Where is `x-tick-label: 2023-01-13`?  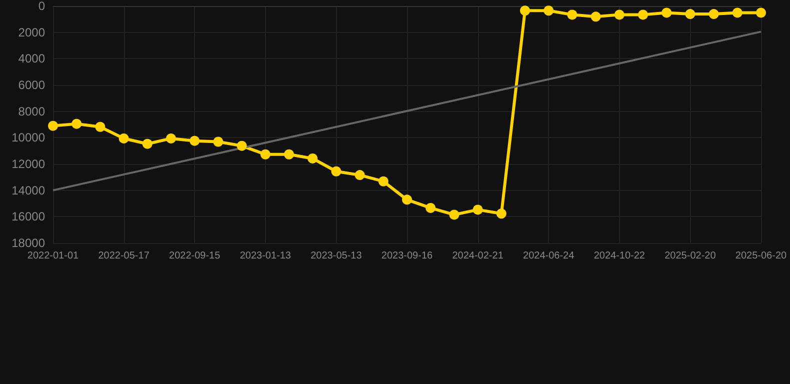
x-tick-label: 2023-01-13 is located at coordinates (266, 256).